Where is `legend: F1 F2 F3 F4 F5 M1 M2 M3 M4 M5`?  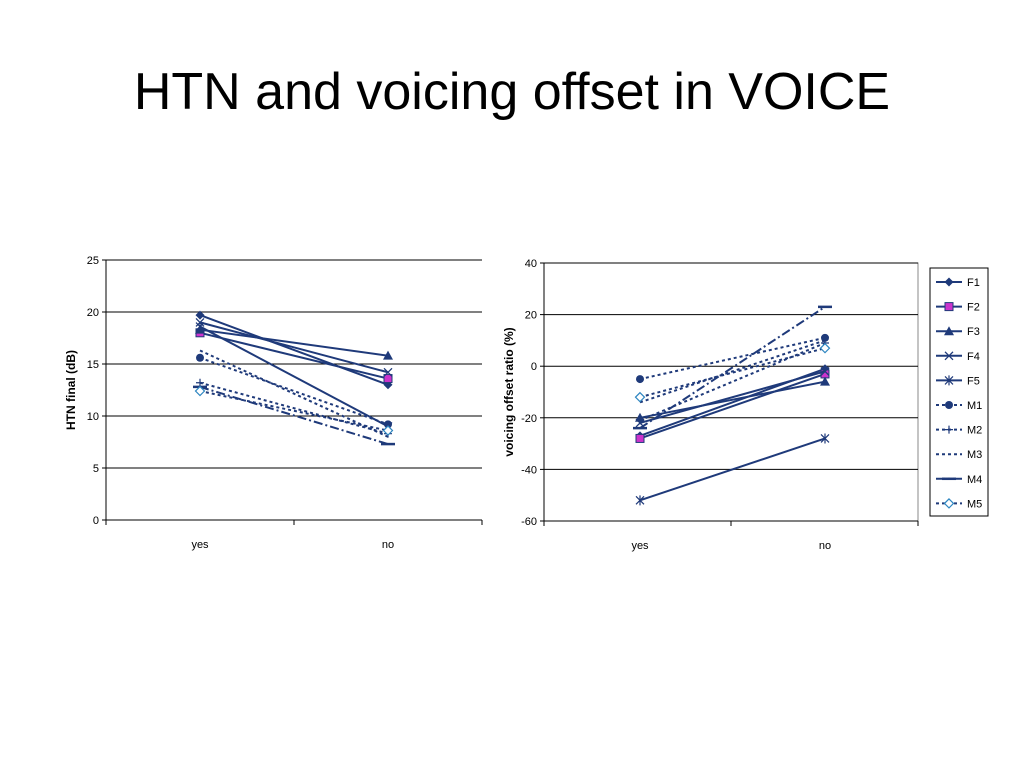 legend: F1 F2 F3 F4 F5 M1 M2 M3 M4 M5 is located at coordinates (959, 392).